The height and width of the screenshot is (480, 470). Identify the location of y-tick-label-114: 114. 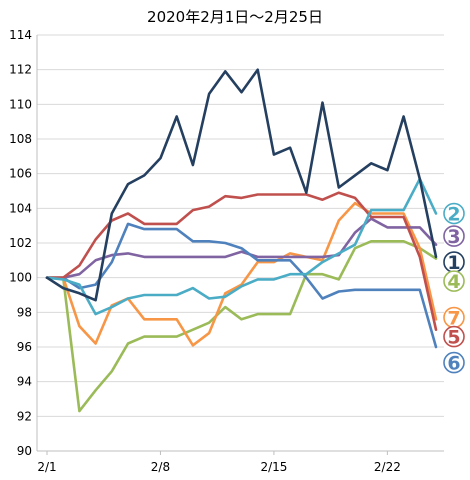
(20, 35).